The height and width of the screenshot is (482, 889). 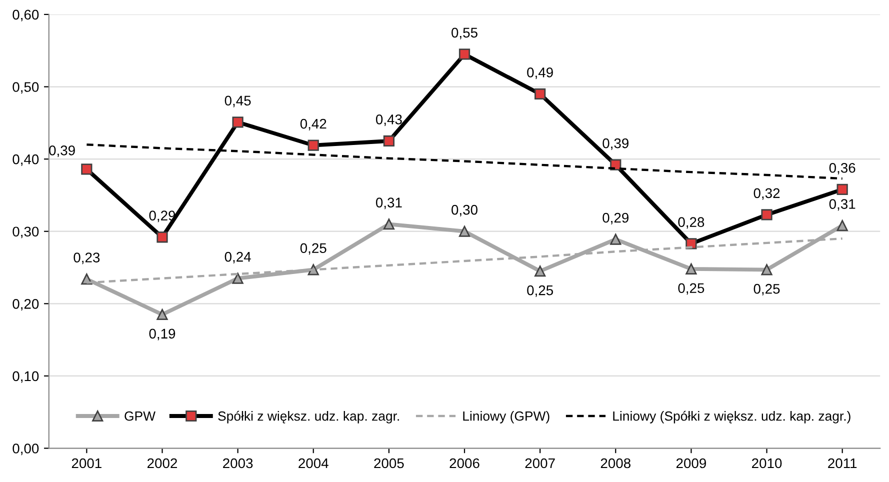 What do you see at coordinates (25, 450) in the screenshot?
I see `y-tick-label: 0,00` at bounding box center [25, 450].